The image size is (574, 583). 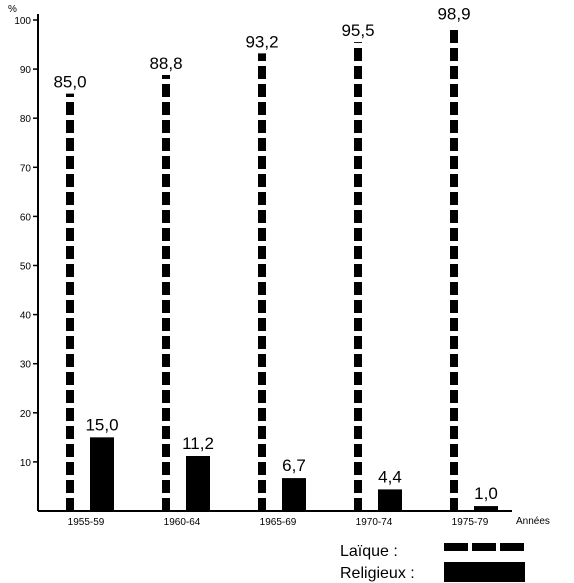 I want to click on x-ticks: 1955-59 1960-64 1965-69 1970-74 1975-79, so click(x=278, y=522).